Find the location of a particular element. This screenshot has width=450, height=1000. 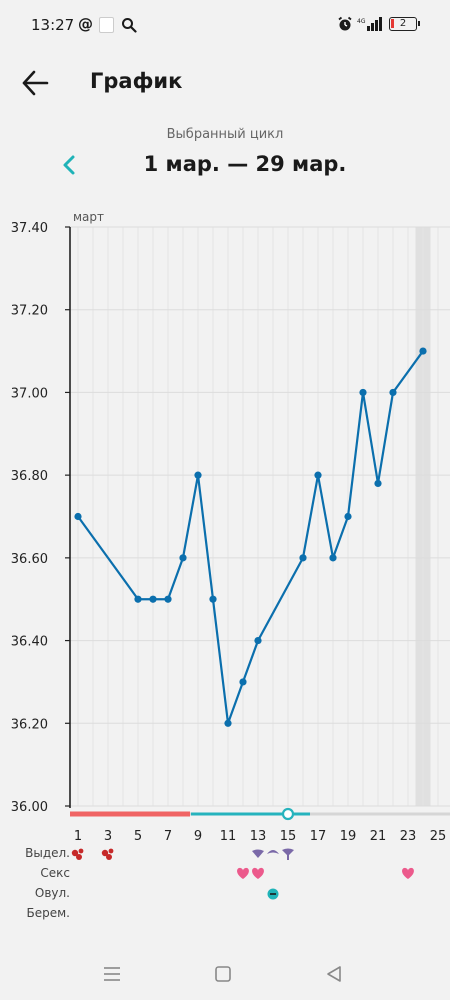

home-icon is located at coordinates (223, 974).